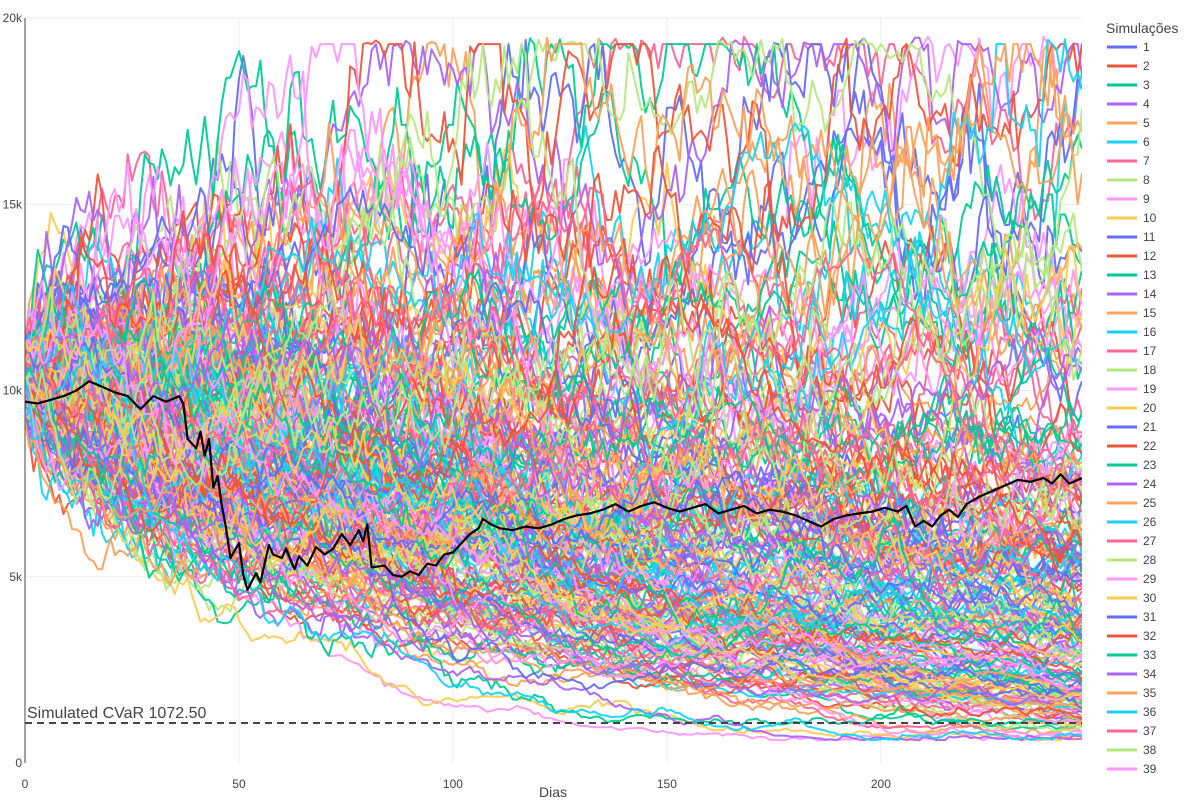 This screenshot has height=800, width=1200. Describe the element at coordinates (1150, 712) in the screenshot. I see `legend-label: 36` at that location.